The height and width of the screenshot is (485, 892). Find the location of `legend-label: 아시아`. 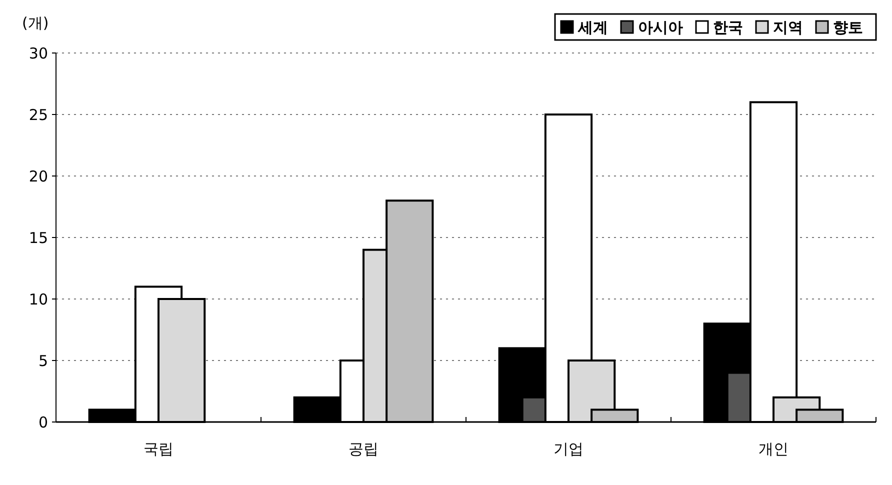

legend-label: 아시아 is located at coordinates (660, 27).